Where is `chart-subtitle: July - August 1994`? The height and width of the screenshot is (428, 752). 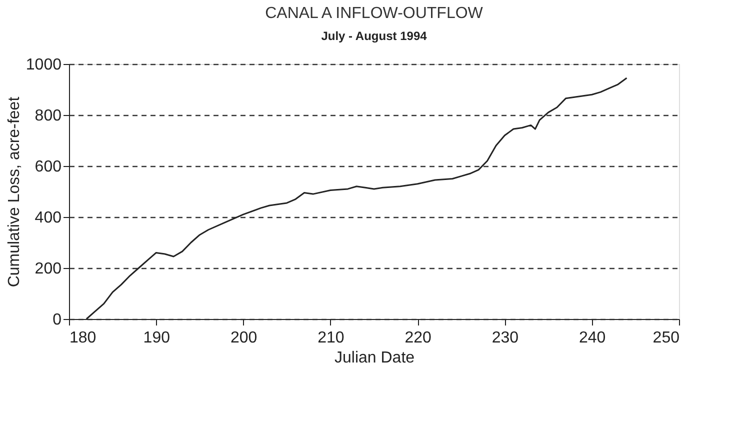 chart-subtitle: July - August 1994 is located at coordinates (374, 36).